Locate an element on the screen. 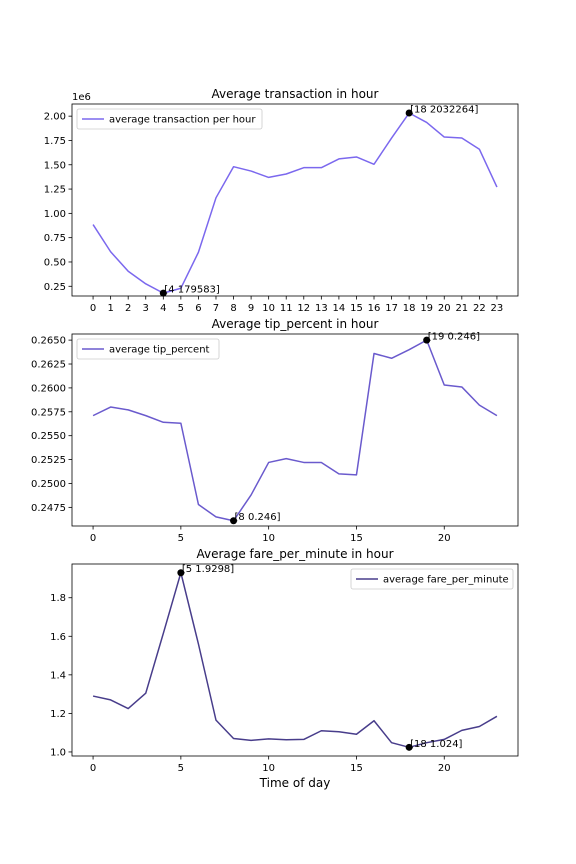 This screenshot has width=576, height=864. x-tick-label: 2 is located at coordinates (128, 308).